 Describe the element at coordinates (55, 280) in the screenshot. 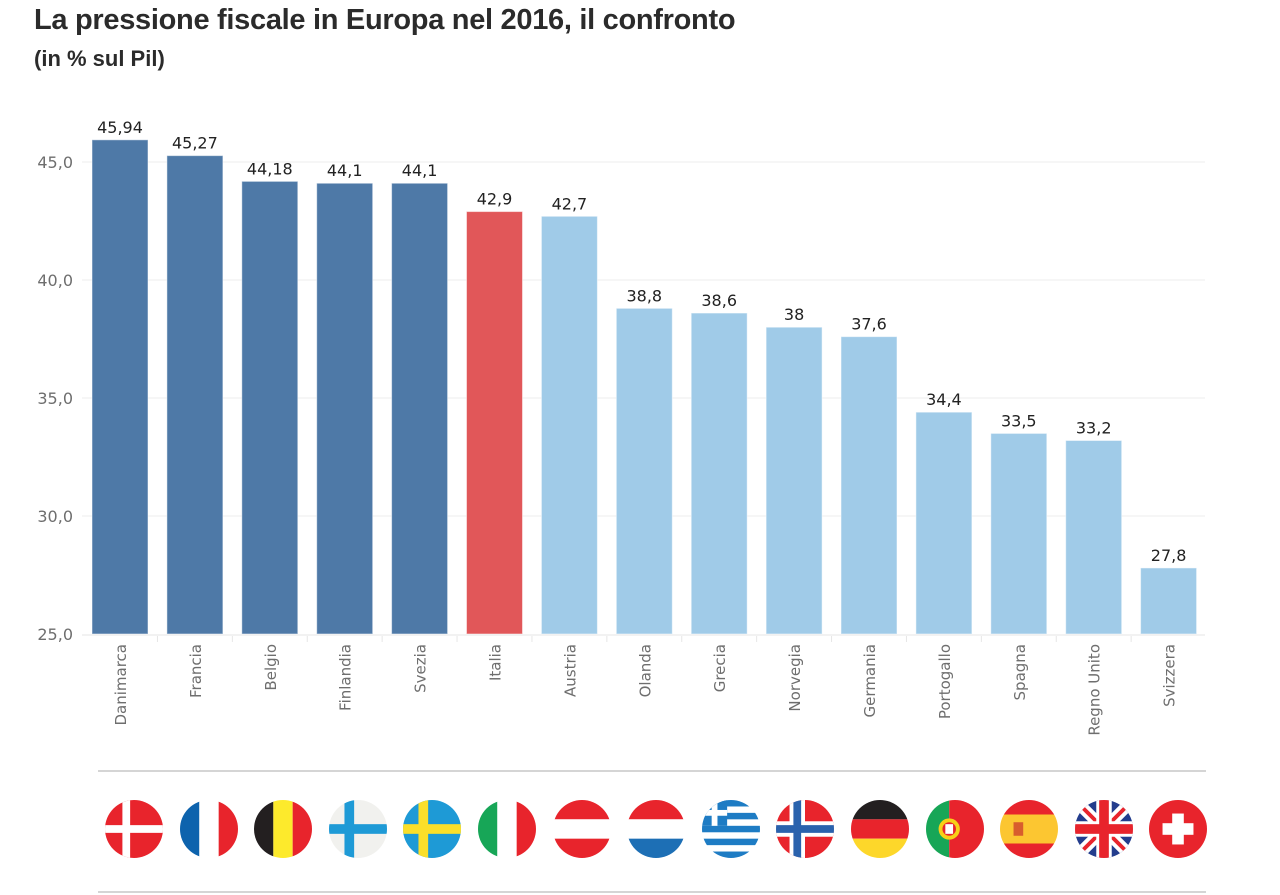

I see `y-tick-label: 40,0` at that location.